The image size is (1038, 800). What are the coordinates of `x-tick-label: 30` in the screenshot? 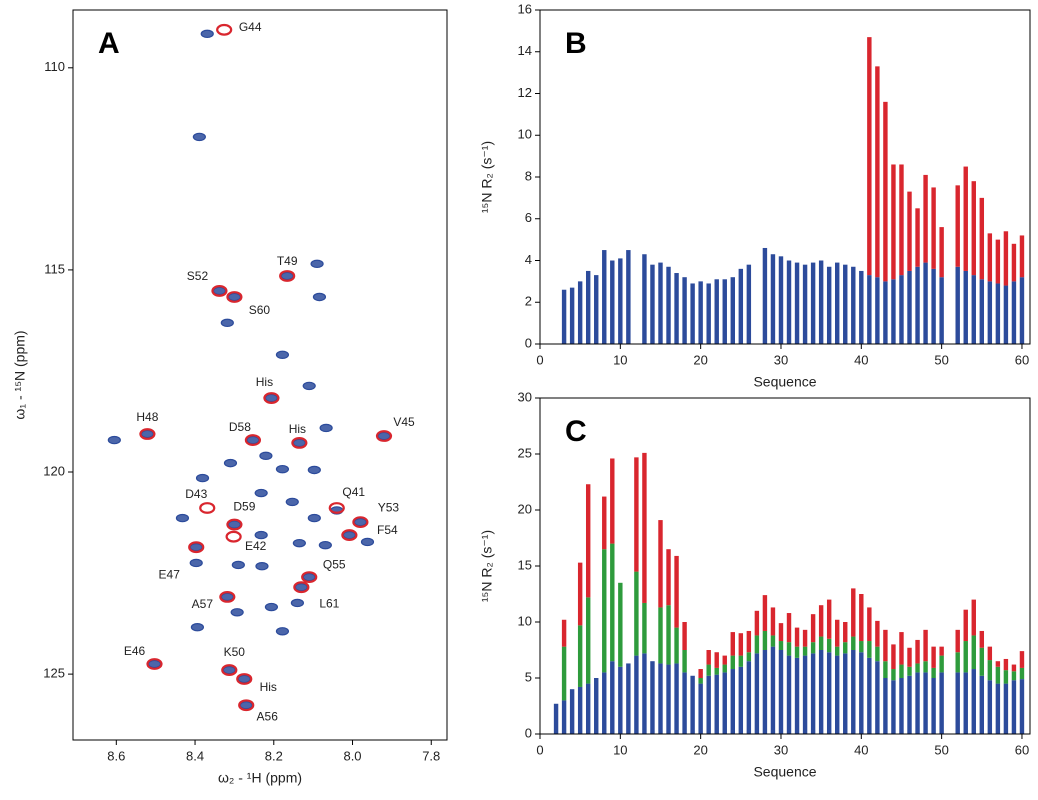 It's located at (781, 359).